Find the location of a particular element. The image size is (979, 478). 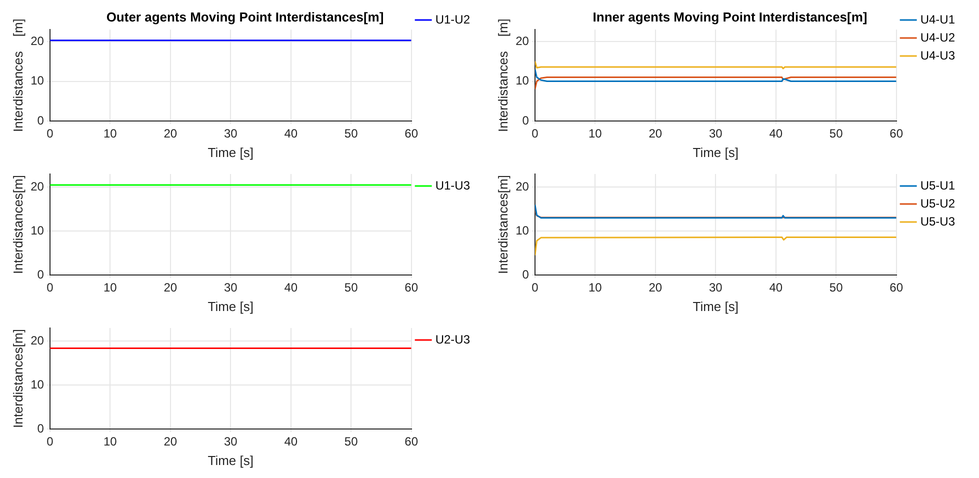

chart-title: Outer agents Moving Point Interdistances[m] is located at coordinates (245, 16).